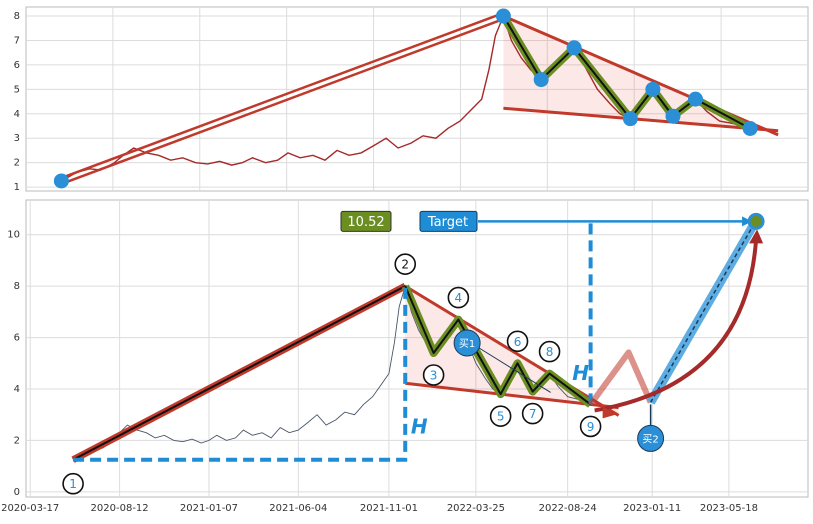 This screenshot has height=524, width=813. Describe the element at coordinates (298, 508) in the screenshot. I see `x-tick-label: 2021-06-04` at that location.